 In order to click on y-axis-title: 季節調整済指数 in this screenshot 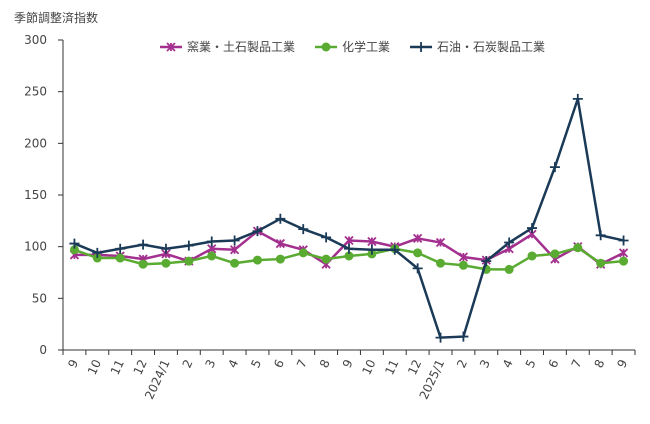, I will do `click(56, 17)`.